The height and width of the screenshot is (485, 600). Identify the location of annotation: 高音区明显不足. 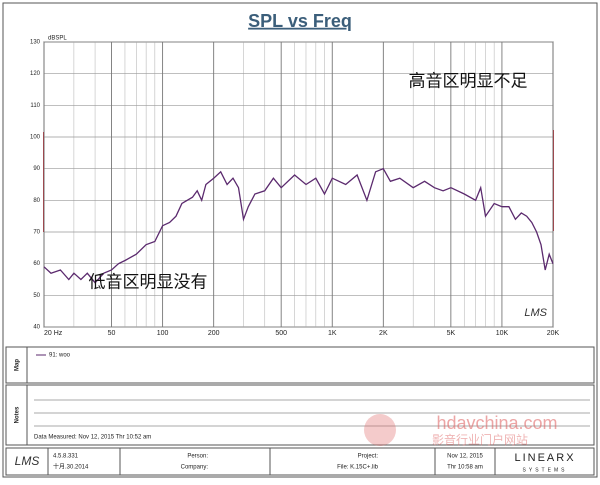
(468, 80).